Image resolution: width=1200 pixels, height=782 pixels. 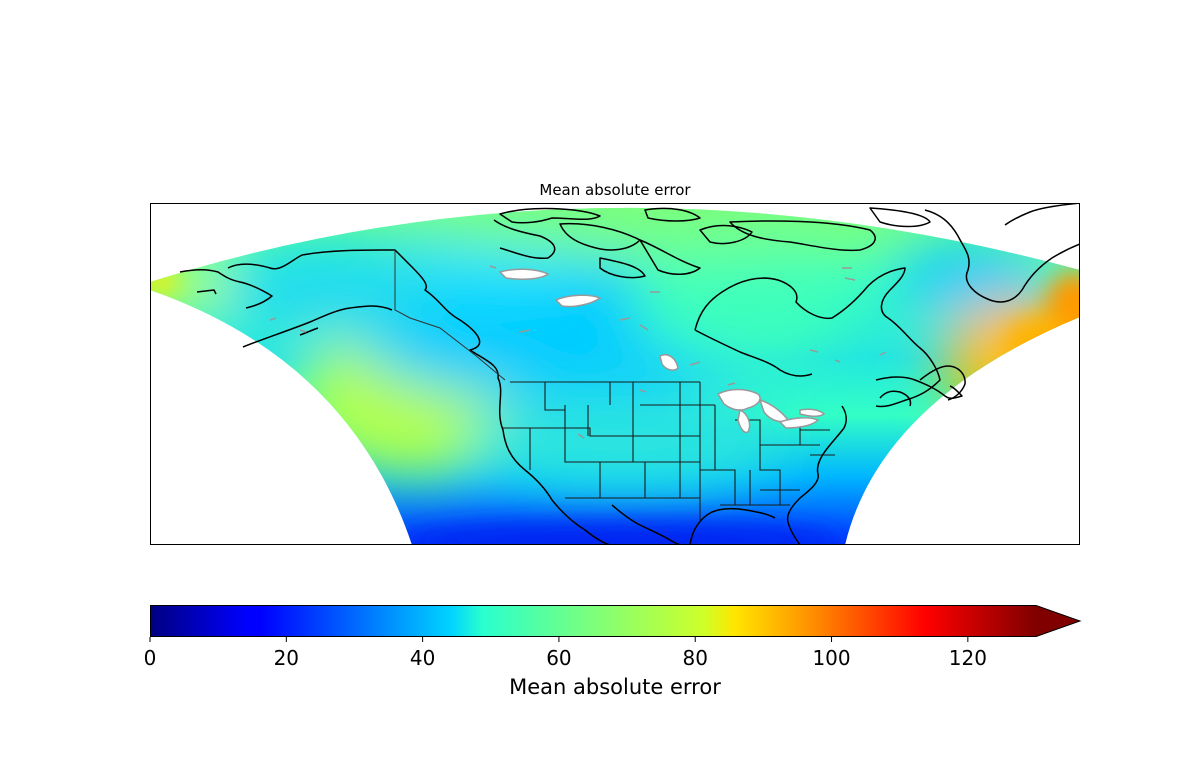 I want to click on small-lakes, so click(x=578, y=352).